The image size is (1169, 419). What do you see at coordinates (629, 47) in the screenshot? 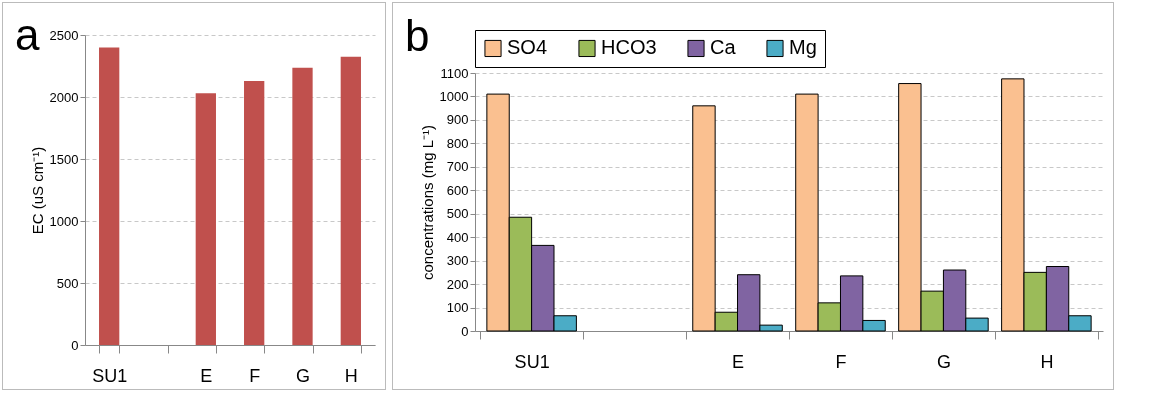
I see `legend-label: HCO3` at bounding box center [629, 47].